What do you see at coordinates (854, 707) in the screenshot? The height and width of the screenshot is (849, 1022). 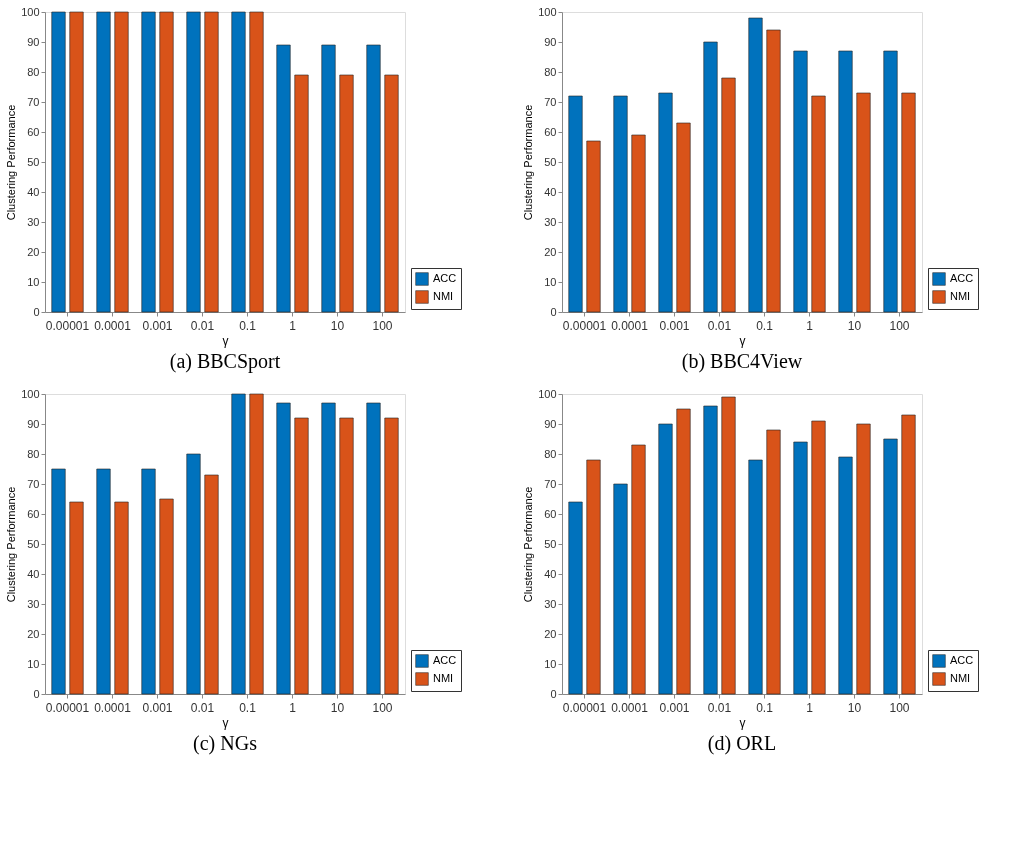 I see `x-tick-label: 10` at bounding box center [854, 707].